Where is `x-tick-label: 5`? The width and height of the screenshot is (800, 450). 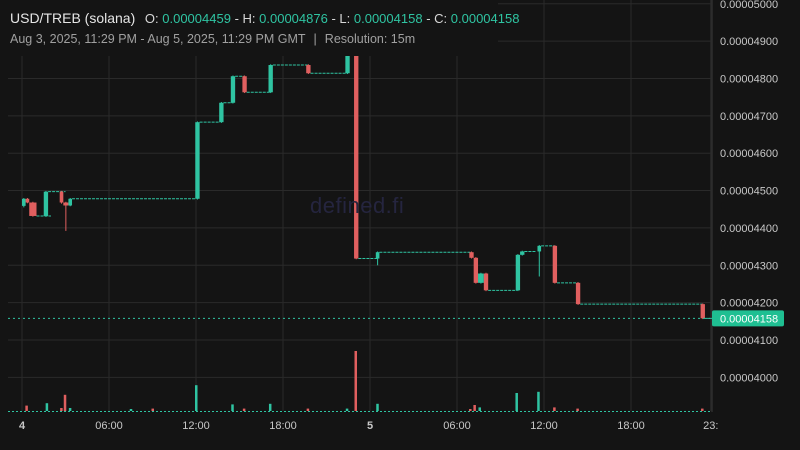 x-tick-label: 5 is located at coordinates (370, 426).